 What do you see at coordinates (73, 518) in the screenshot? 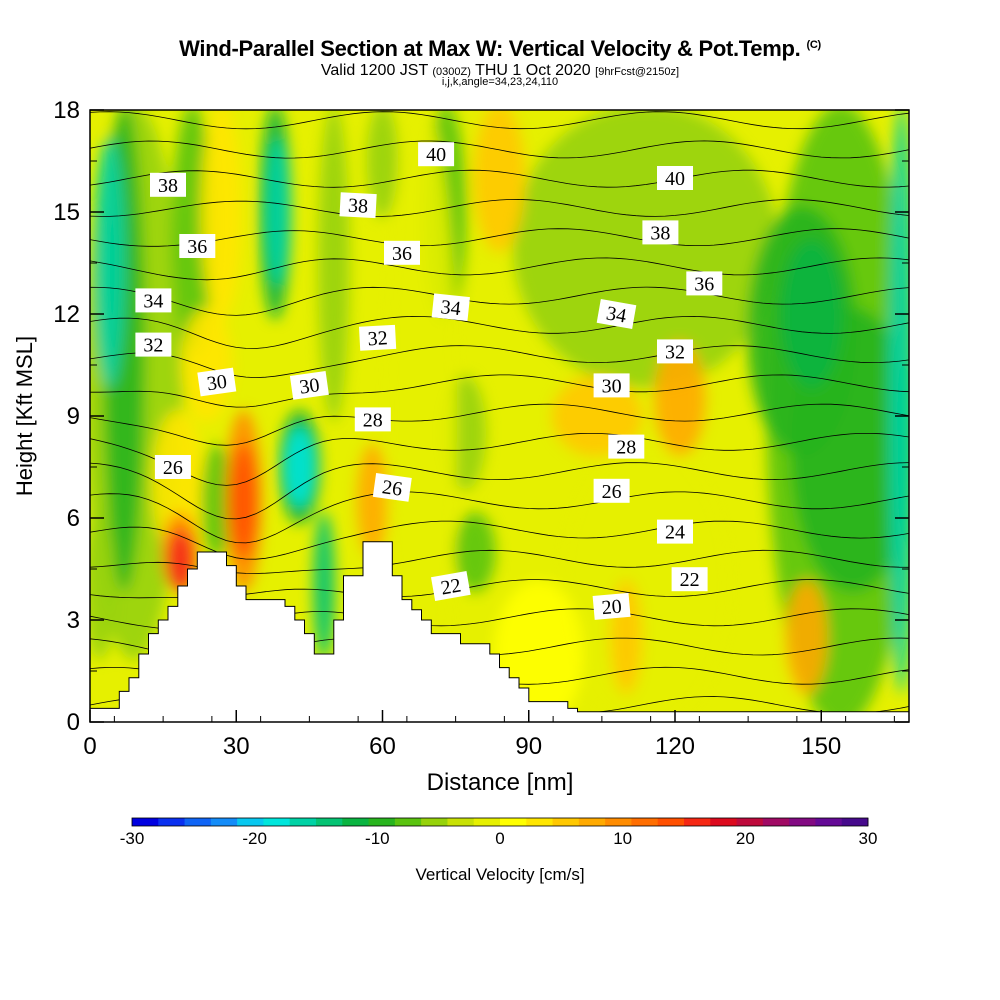
I see `y-tick-label: 6` at bounding box center [73, 518].